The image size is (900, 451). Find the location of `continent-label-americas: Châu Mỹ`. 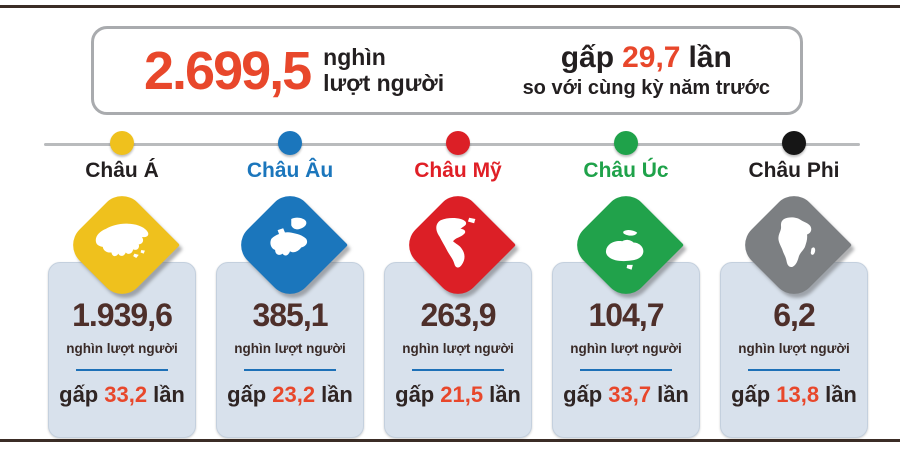

continent-label-americas: Châu Mỹ is located at coordinates (458, 170).